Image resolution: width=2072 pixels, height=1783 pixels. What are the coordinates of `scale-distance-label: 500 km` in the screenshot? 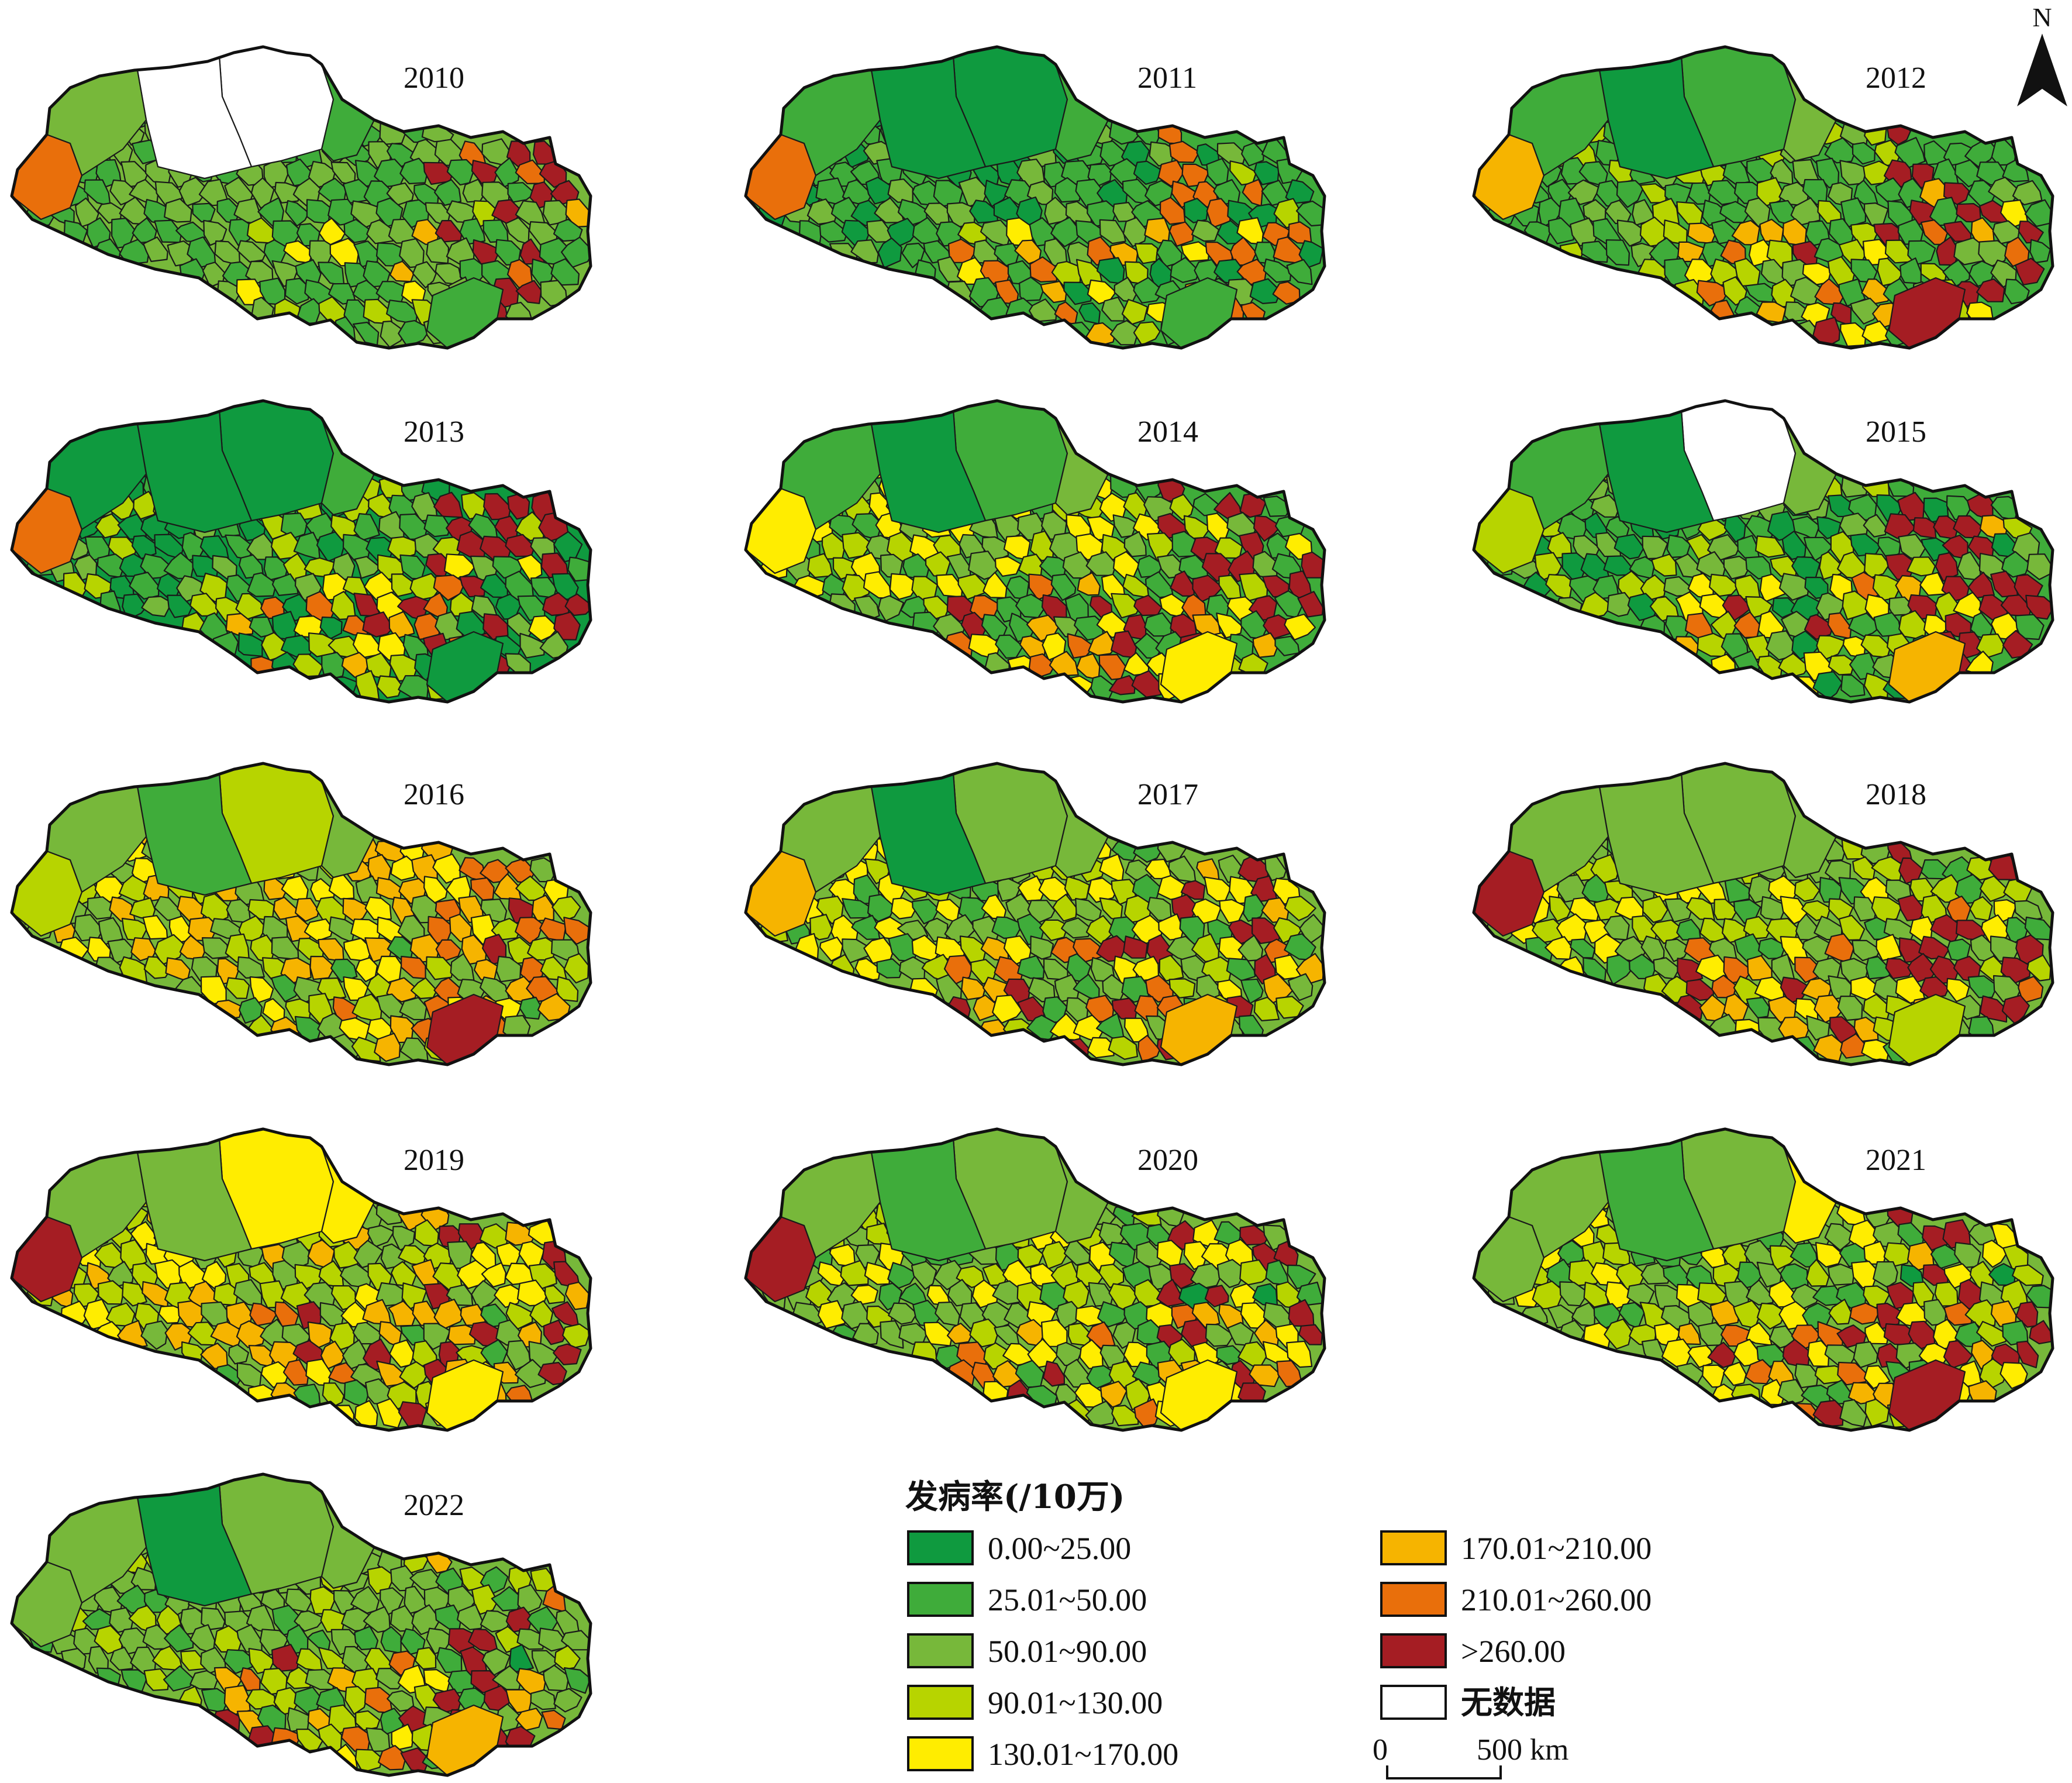 It's located at (1523, 1750).